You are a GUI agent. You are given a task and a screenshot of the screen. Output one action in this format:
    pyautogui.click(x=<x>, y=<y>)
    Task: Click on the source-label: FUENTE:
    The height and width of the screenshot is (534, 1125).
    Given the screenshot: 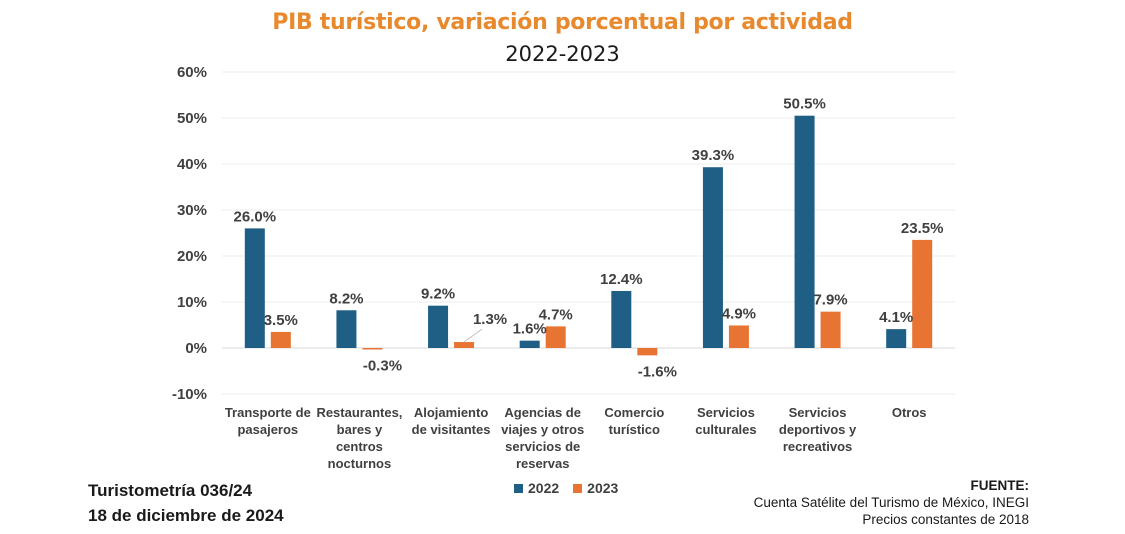 What is the action you would take?
    pyautogui.click(x=1000, y=485)
    